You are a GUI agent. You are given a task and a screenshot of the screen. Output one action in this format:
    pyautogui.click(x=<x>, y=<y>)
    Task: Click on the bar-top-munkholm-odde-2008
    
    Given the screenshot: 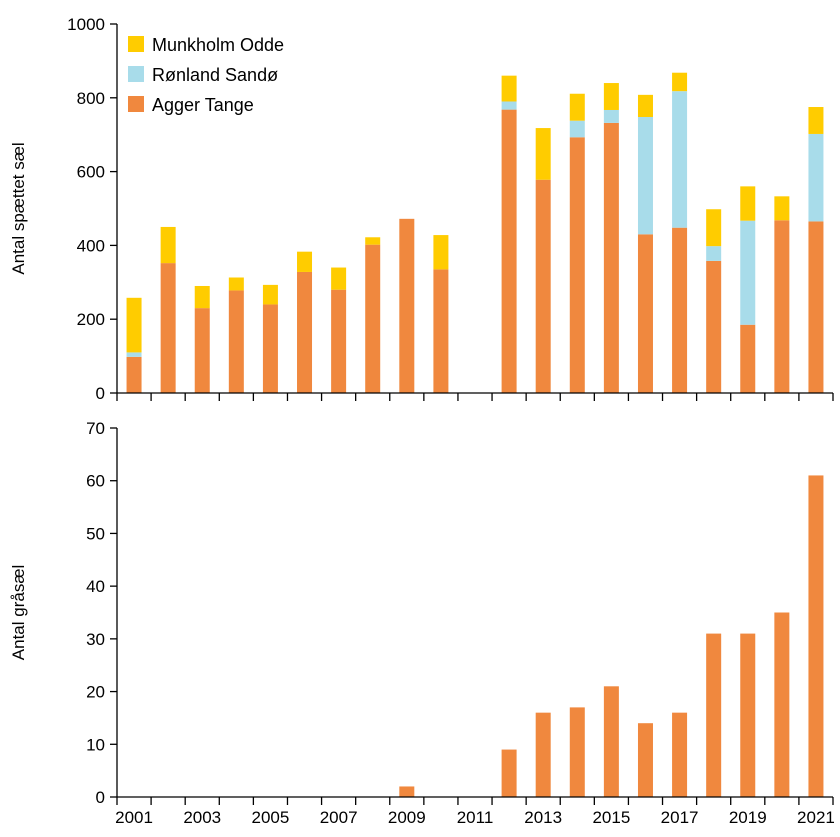 What is the action you would take?
    pyautogui.click(x=373, y=241)
    